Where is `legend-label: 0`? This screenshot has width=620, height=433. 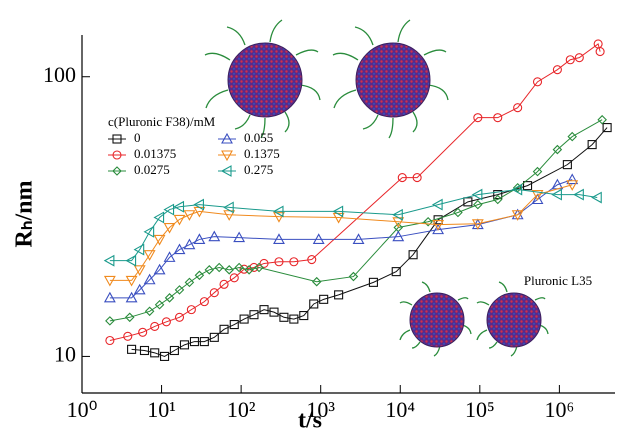 legend-label: 0 is located at coordinates (137, 137).